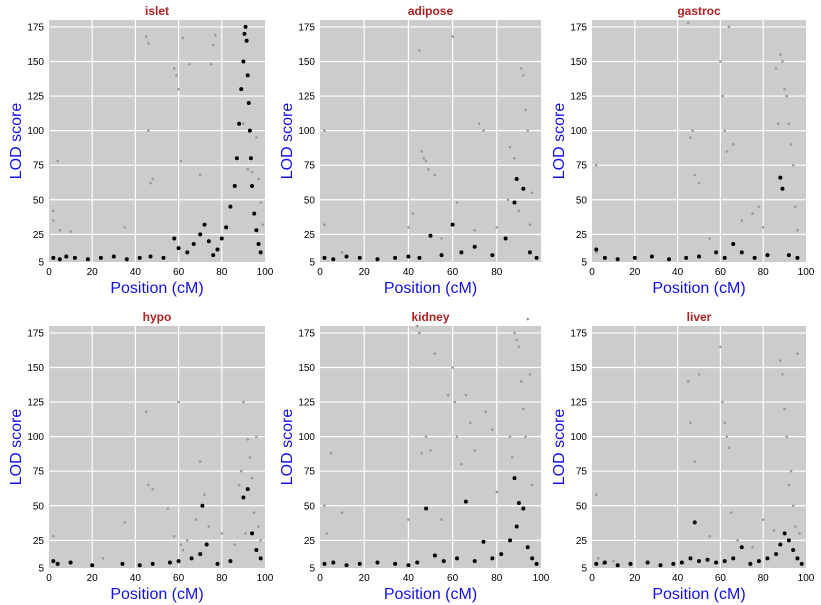 This screenshot has height=605, width=821. I want to click on y-tick-label: 25, so click(582, 541).